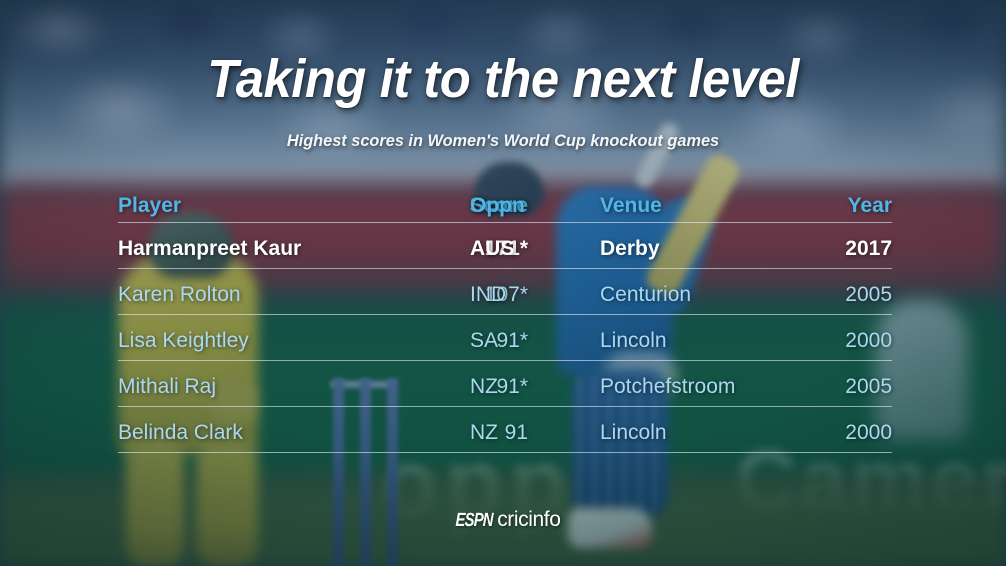 The width and height of the screenshot is (1006, 566). I want to click on cell-oppn: AUS, so click(492, 248).